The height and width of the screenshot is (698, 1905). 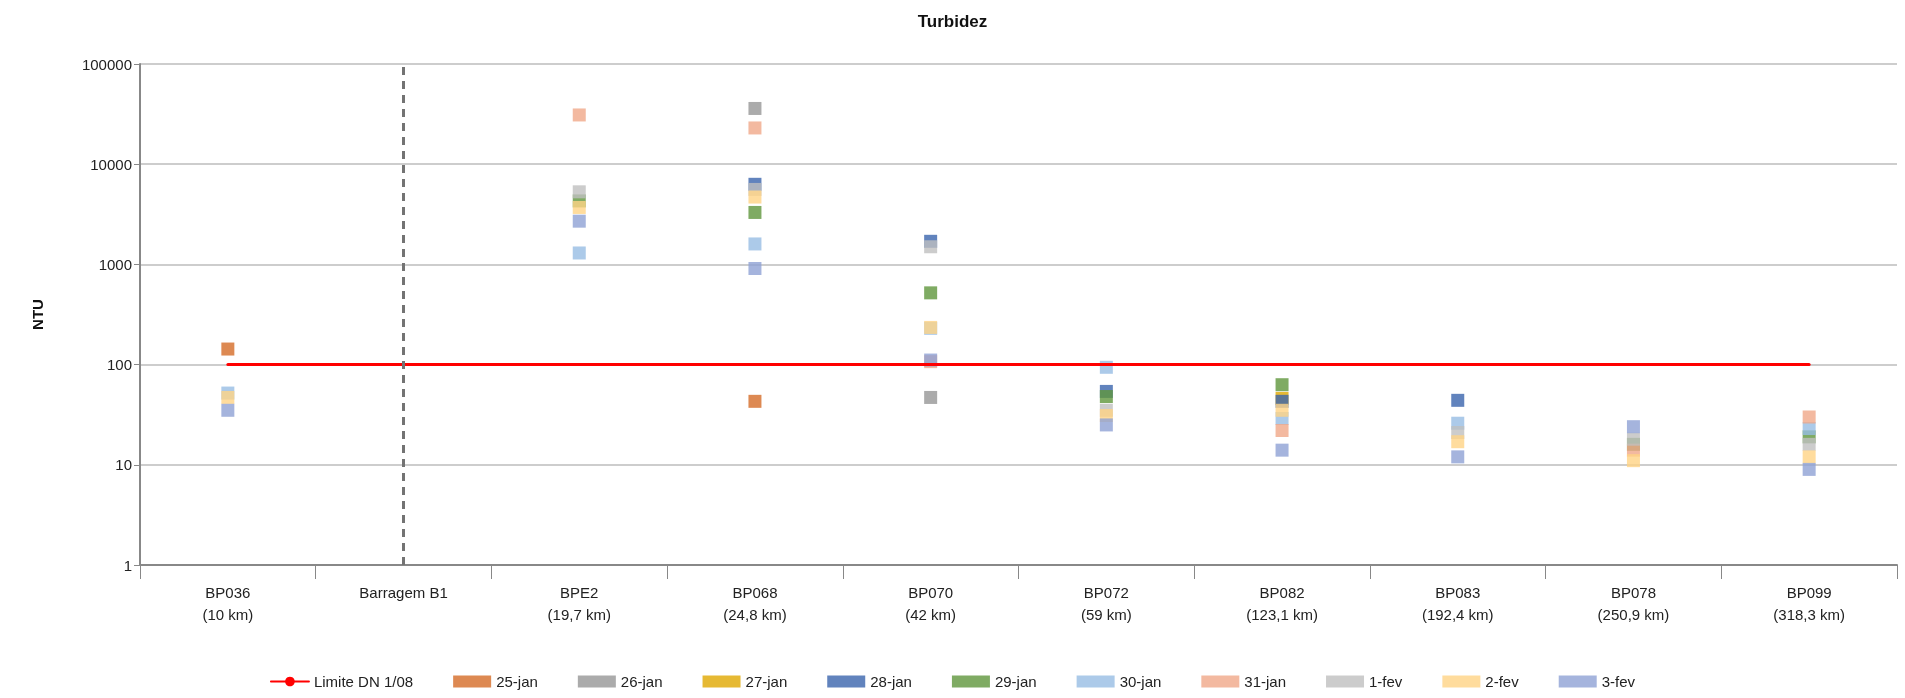 I want to click on x-tick-label: BP072 (59 km), so click(x=1106, y=603).